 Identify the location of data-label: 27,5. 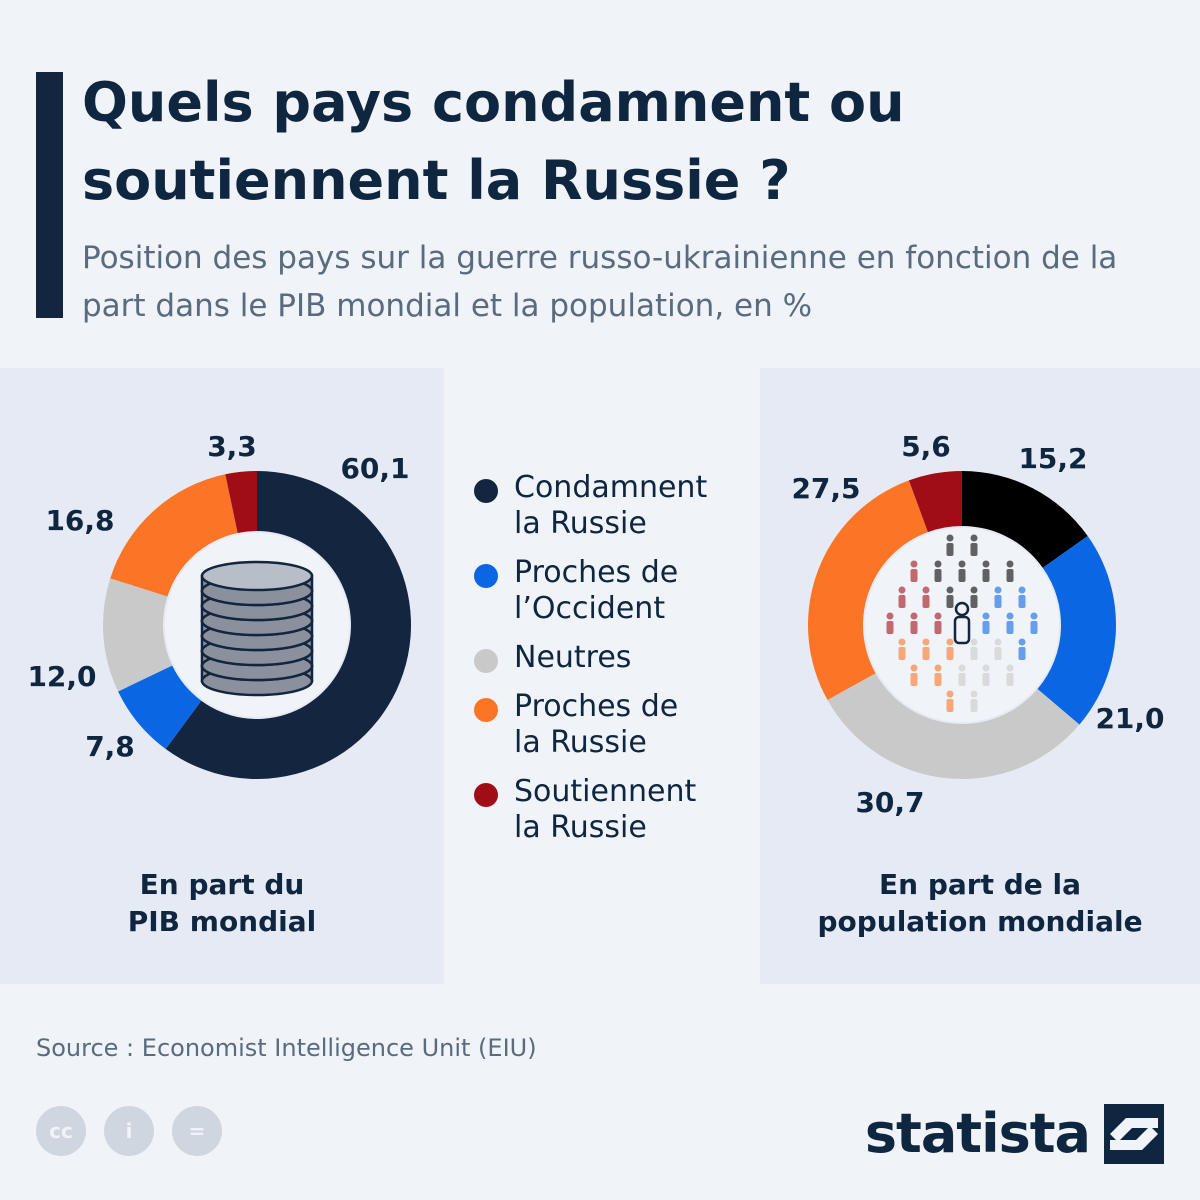
(825, 488).